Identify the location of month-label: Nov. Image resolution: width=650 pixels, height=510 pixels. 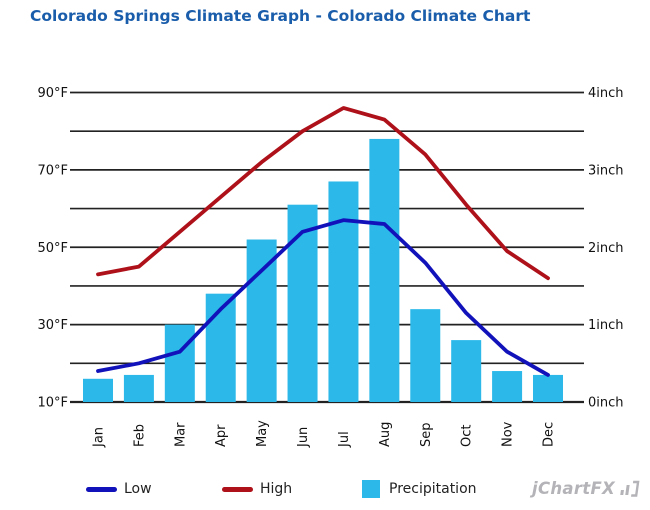
(508, 434).